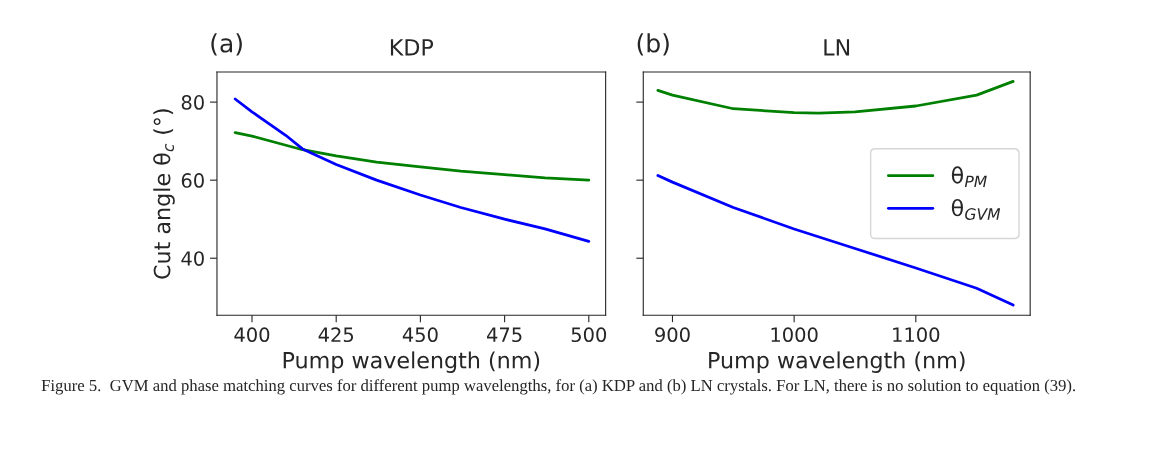 Image resolution: width=1176 pixels, height=474 pixels. I want to click on y-axis-title: Cut angle θ$_{c}$ (°), so click(164, 194).